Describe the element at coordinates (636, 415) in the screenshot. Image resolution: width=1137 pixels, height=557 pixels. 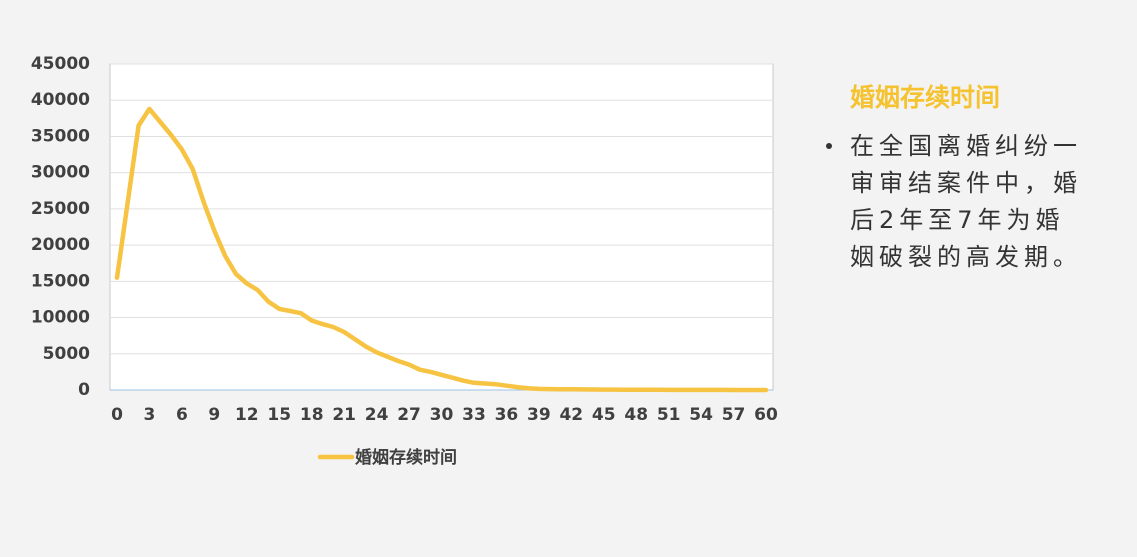
I see `x-tick-label: 48` at that location.